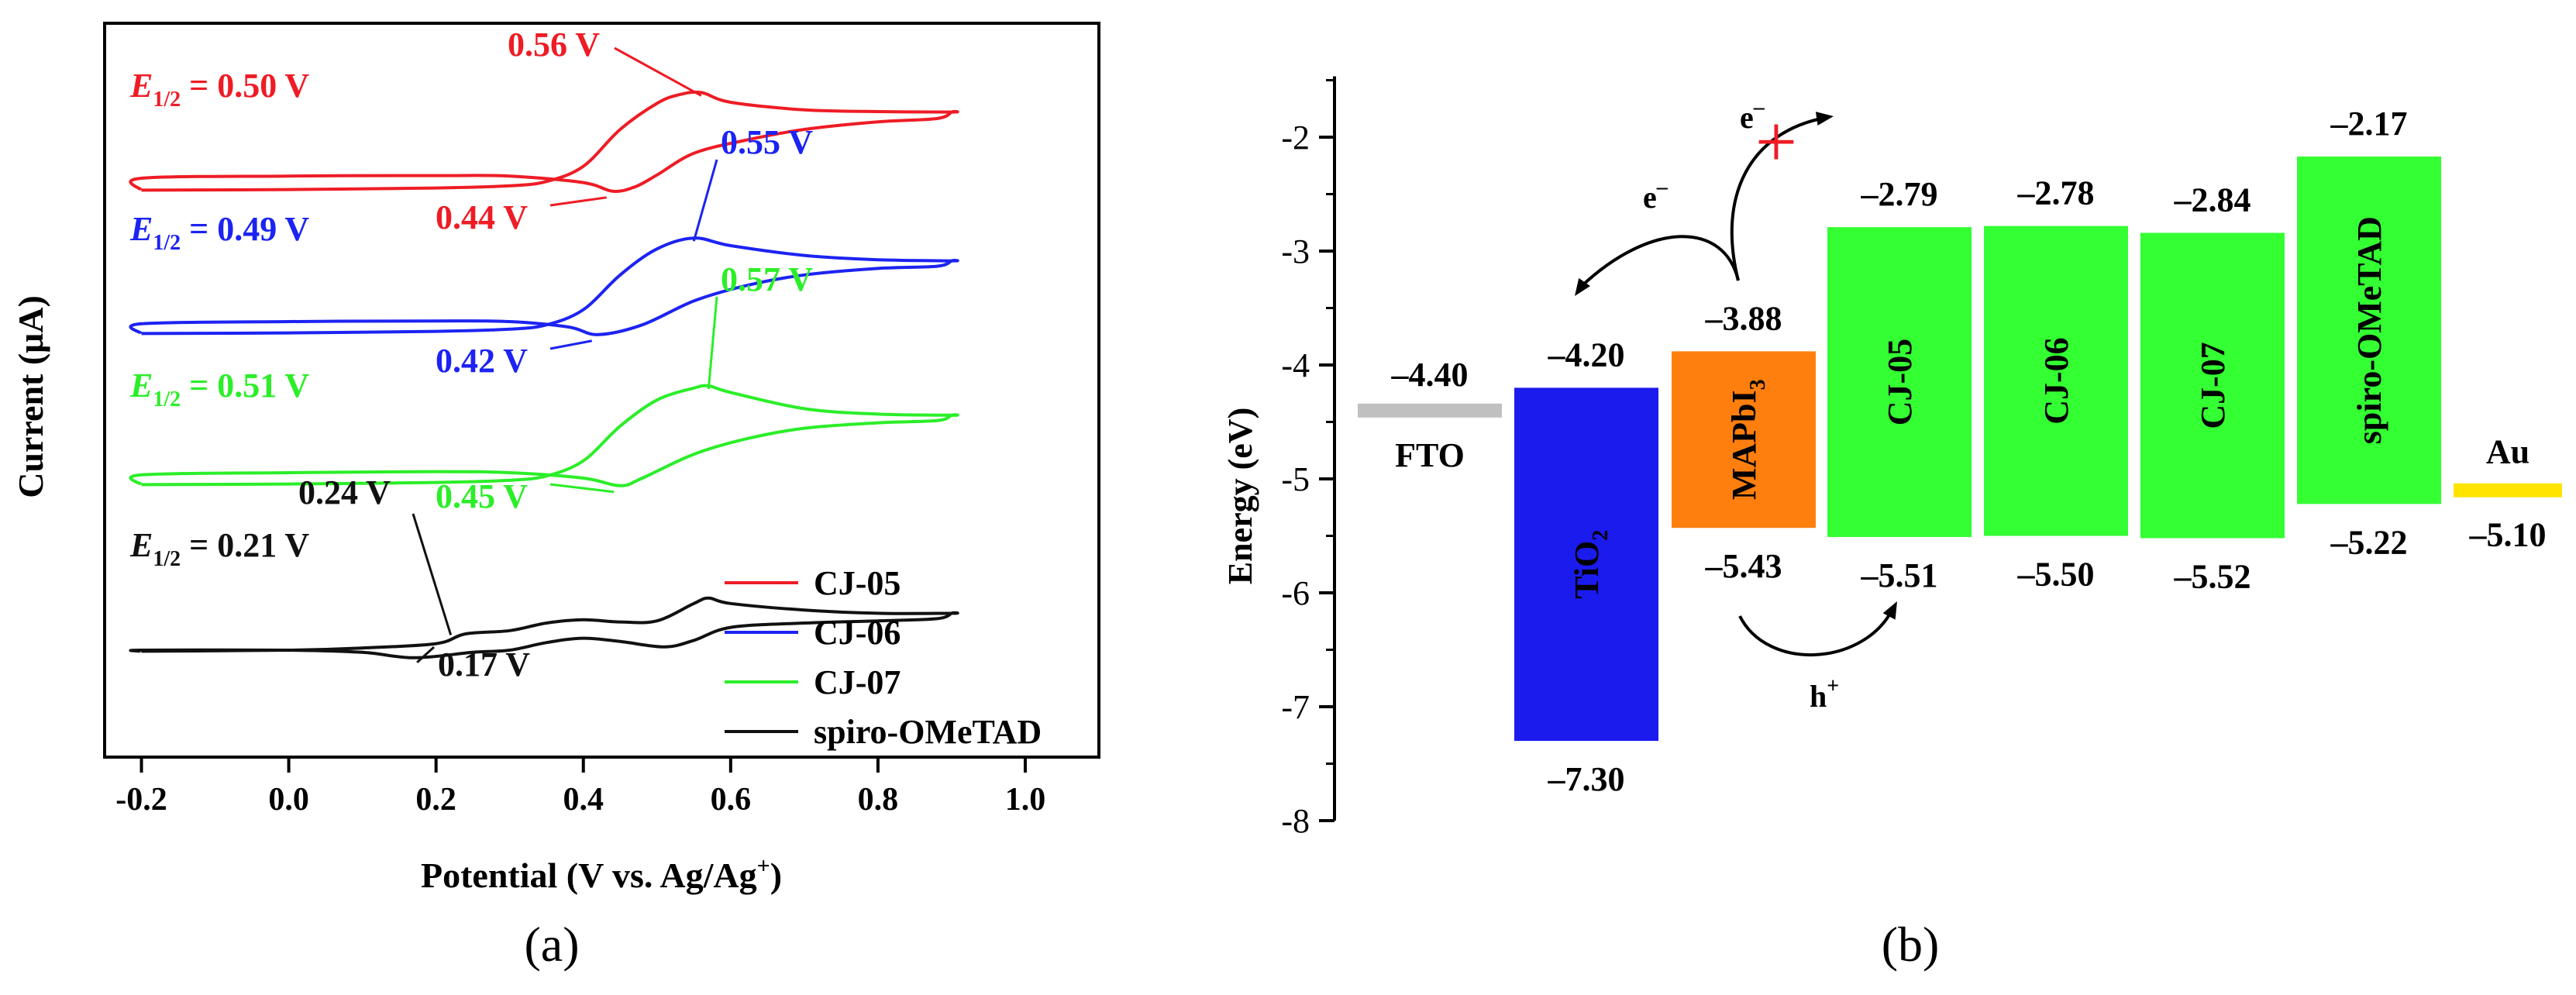 Image resolution: width=2576 pixels, height=995 pixels. Describe the element at coordinates (1911, 944) in the screenshot. I see `panel-b-label: (b)` at that location.